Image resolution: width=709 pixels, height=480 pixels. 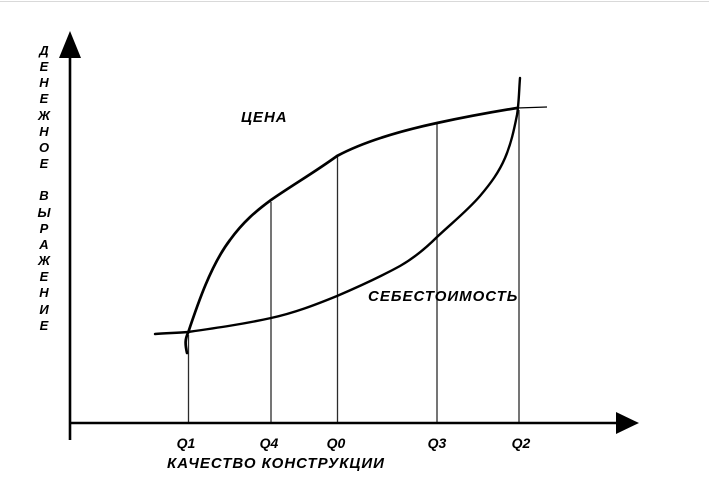 I want to click on x-tick-q1: Q1, so click(x=186, y=443).